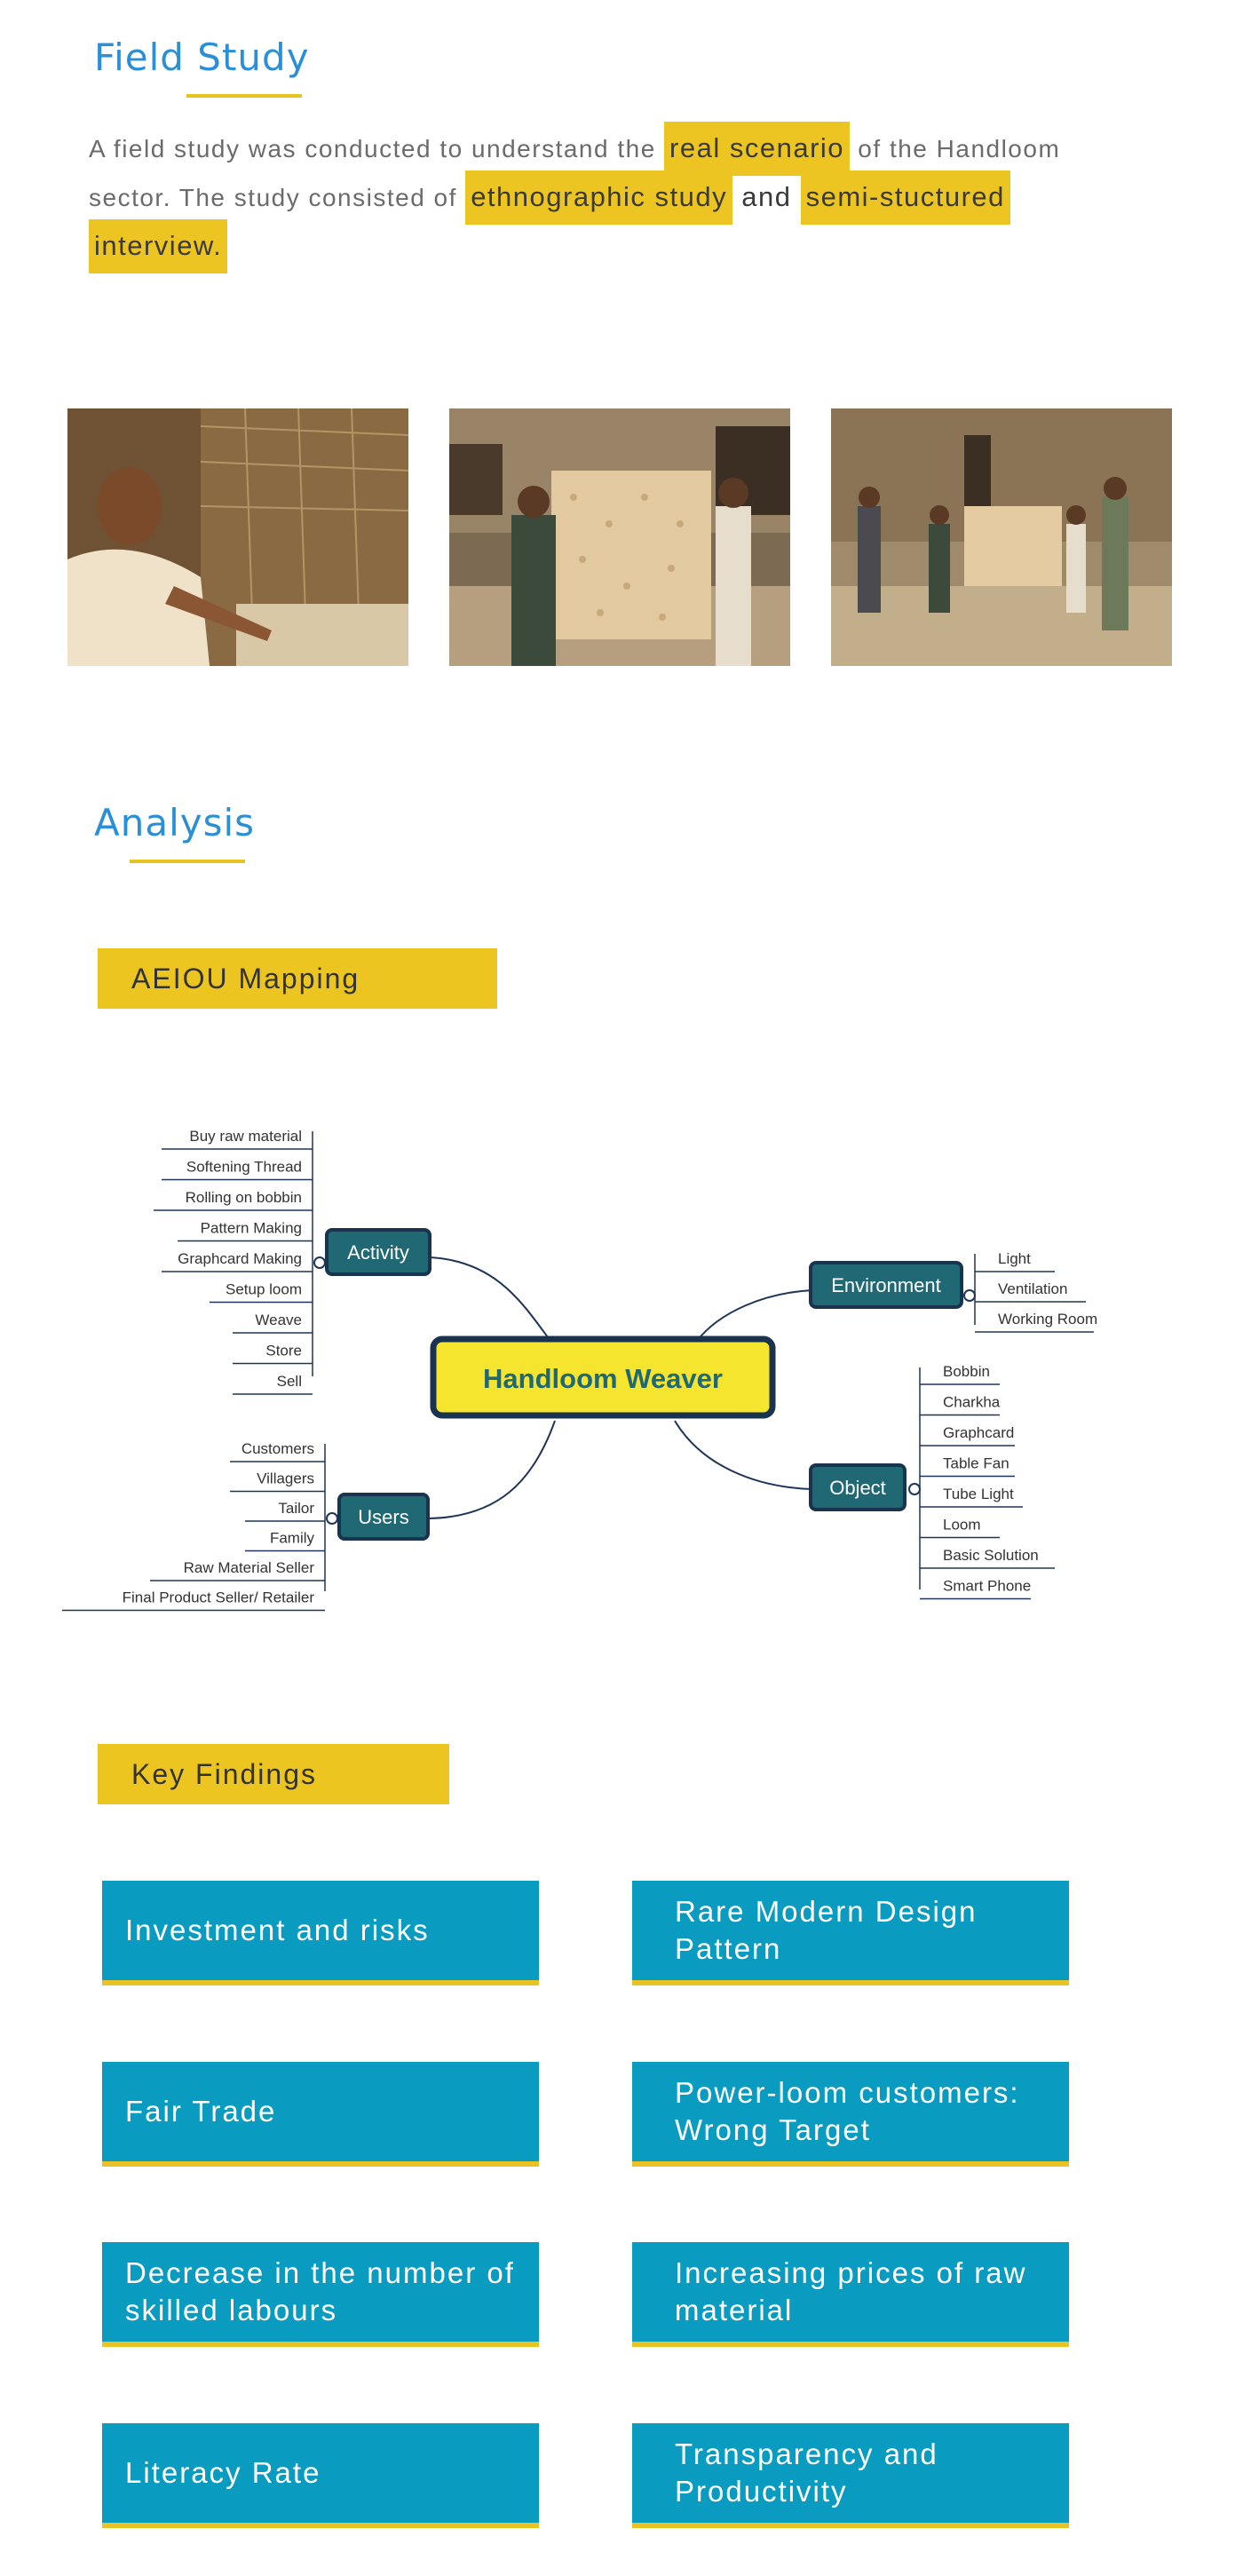 This screenshot has width=1243, height=2576. Describe the element at coordinates (264, 1289) in the screenshot. I see `activity-item-label: Setup loom` at that location.